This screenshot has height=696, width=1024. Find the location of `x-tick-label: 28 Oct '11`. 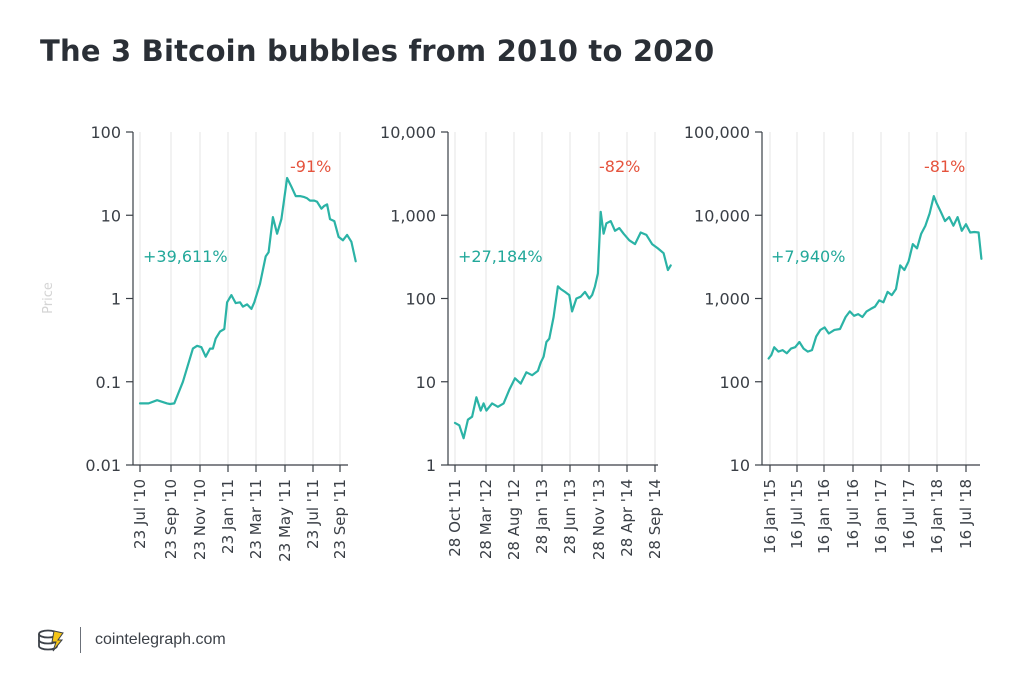

x-tick-label: 28 Oct '11 is located at coordinates (455, 518).